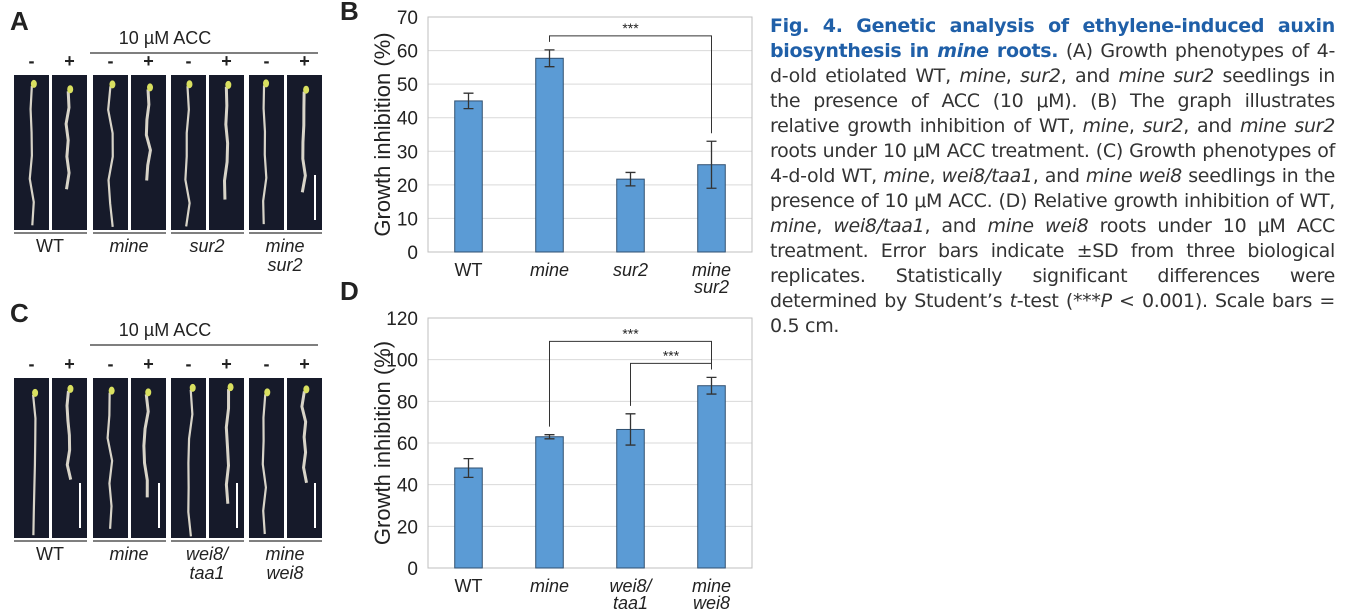 Image resolution: width=1353 pixels, height=616 pixels. I want to click on caption-run: , and, so click(1089, 76).